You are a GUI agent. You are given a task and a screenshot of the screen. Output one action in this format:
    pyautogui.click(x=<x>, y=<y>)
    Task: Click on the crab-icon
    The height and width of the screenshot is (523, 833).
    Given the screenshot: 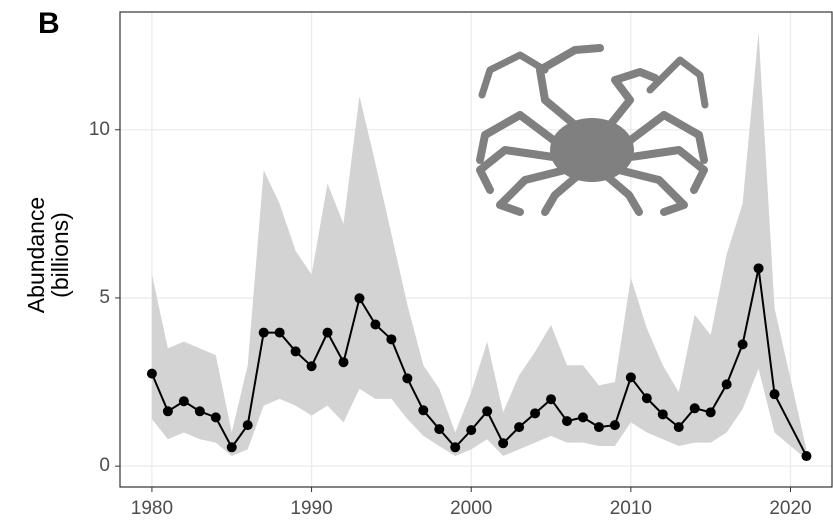 What is the action you would take?
    pyautogui.click(x=592, y=130)
    